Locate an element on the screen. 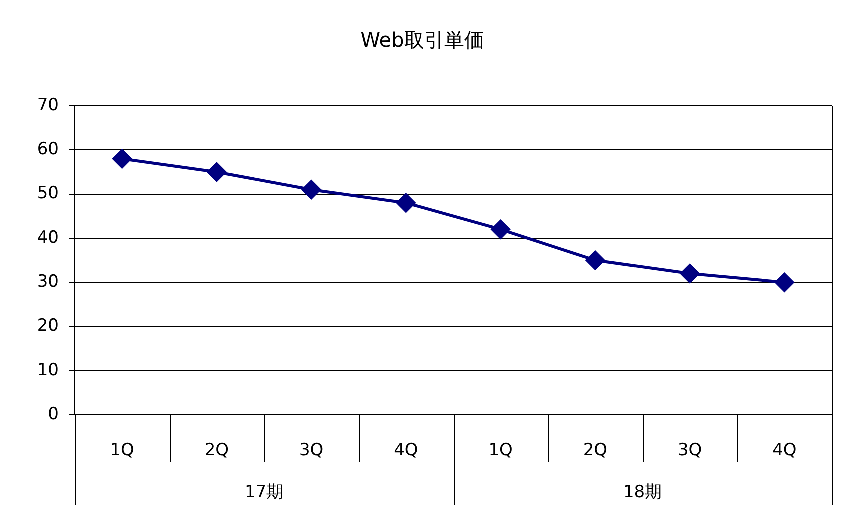  text: 18期 is located at coordinates (642, 492).